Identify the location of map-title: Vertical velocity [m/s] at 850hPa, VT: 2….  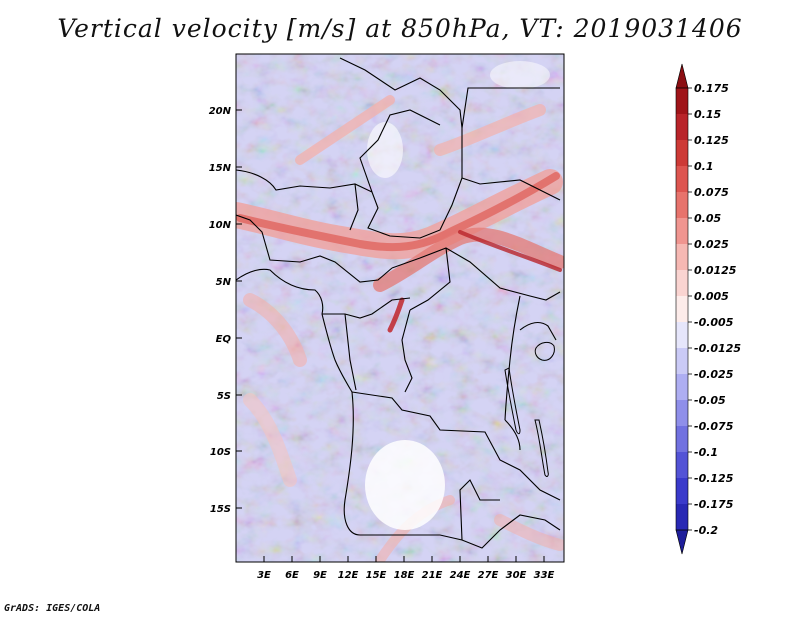
(400, 28).